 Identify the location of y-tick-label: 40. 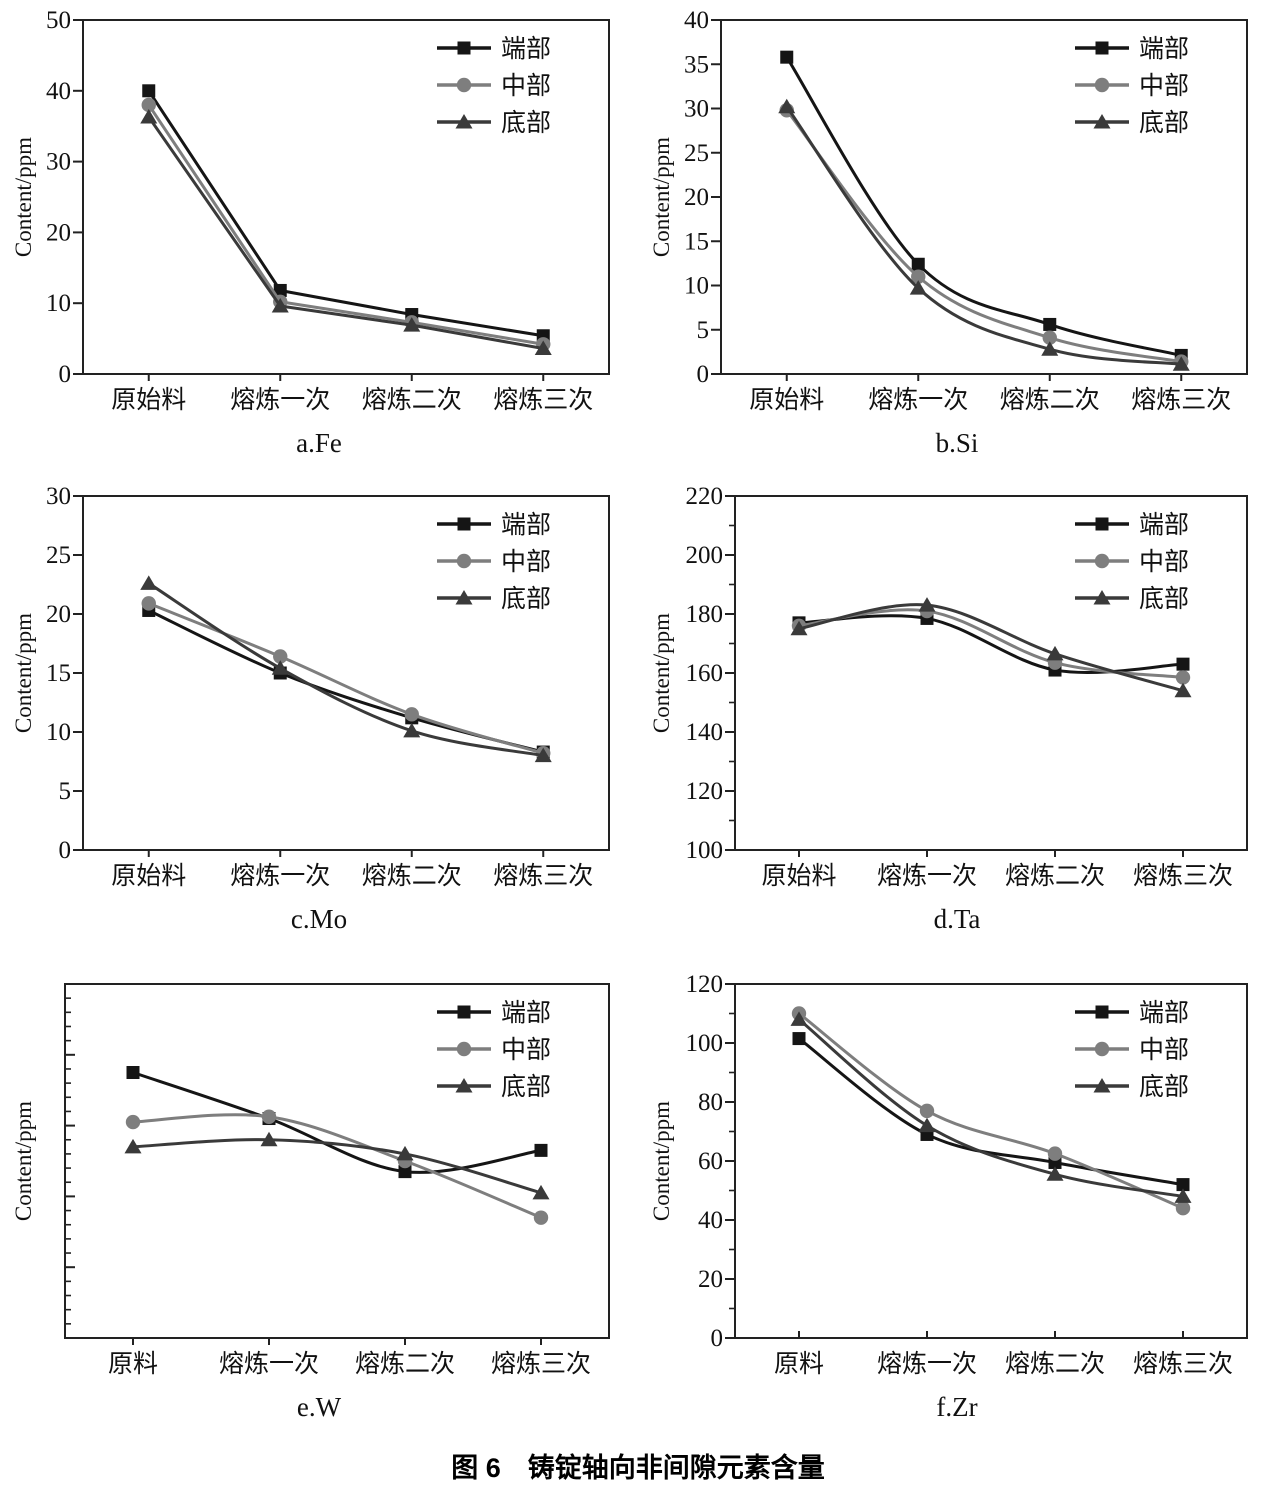
(58, 91).